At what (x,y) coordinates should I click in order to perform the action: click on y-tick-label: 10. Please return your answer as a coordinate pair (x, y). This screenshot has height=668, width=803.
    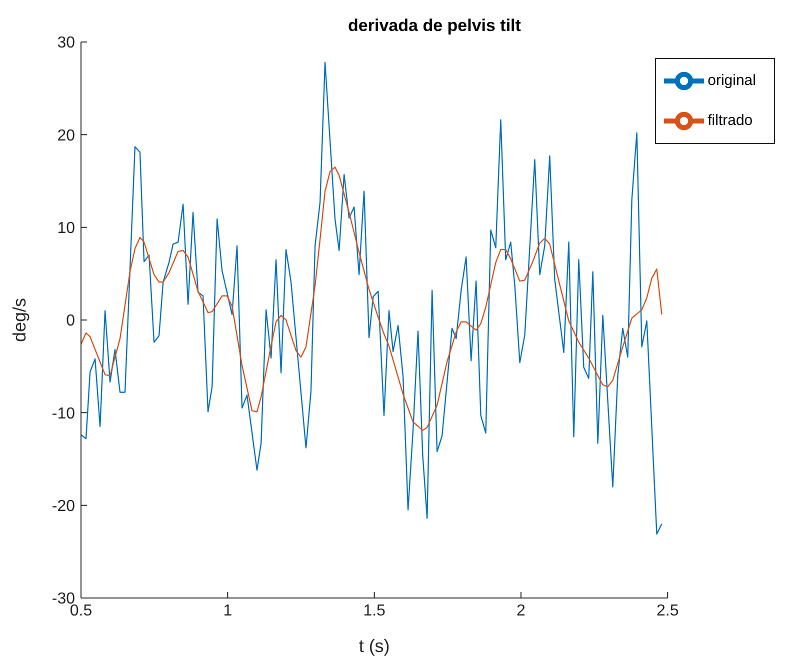
    Looking at the image, I should click on (66, 229).